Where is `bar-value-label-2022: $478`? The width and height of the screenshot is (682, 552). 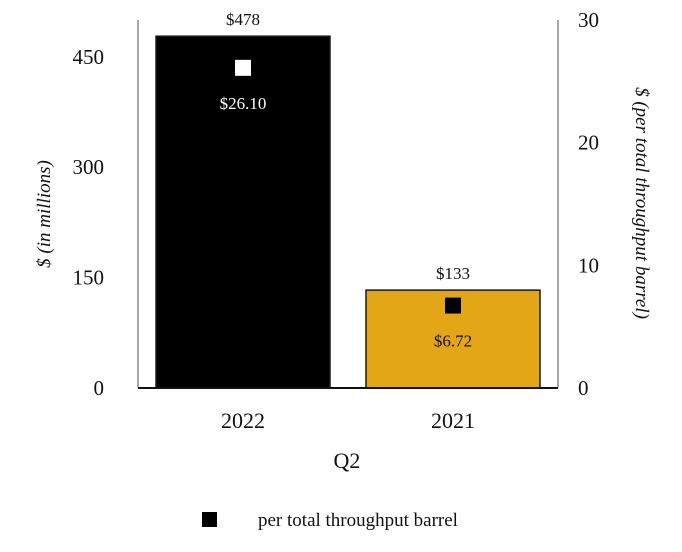
bar-value-label-2022: $478 is located at coordinates (243, 19).